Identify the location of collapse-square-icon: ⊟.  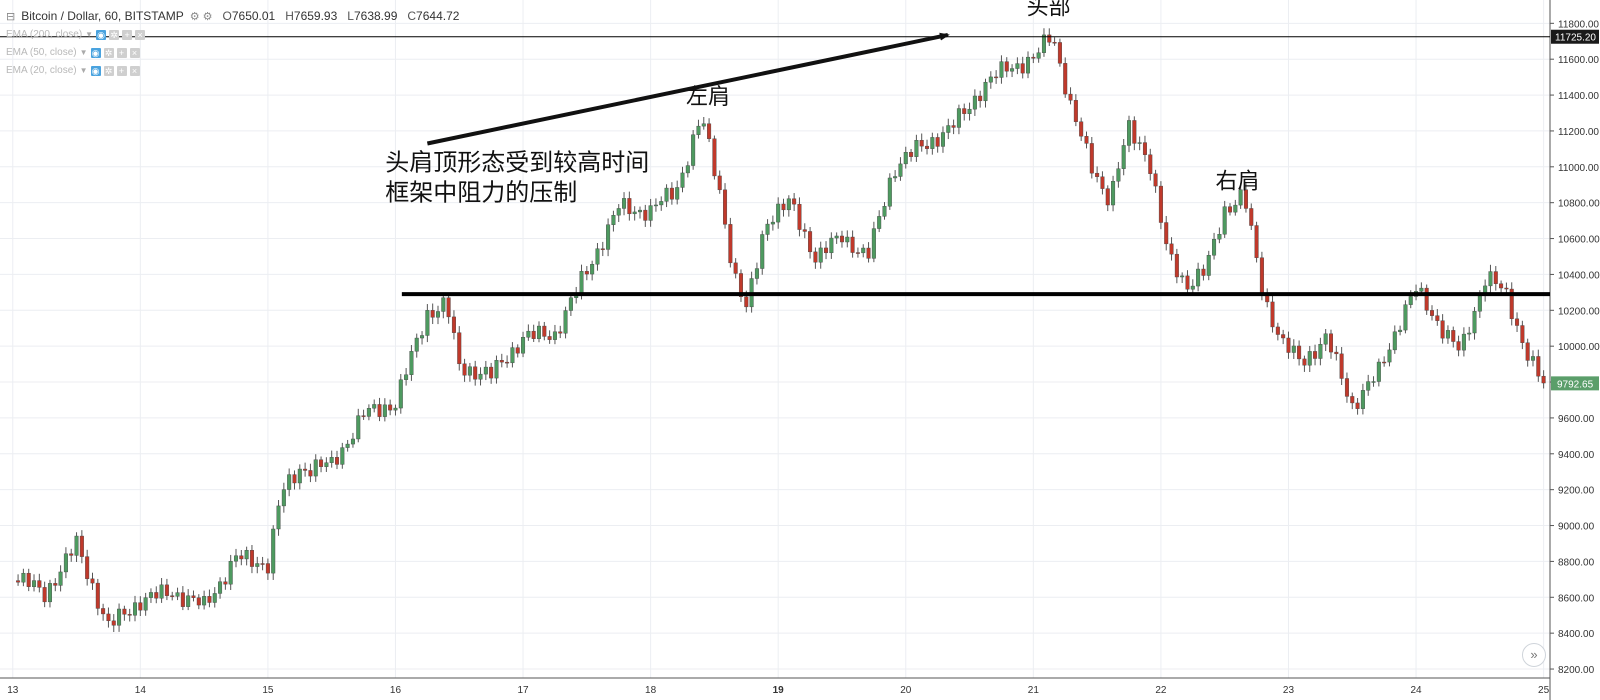
(11, 16).